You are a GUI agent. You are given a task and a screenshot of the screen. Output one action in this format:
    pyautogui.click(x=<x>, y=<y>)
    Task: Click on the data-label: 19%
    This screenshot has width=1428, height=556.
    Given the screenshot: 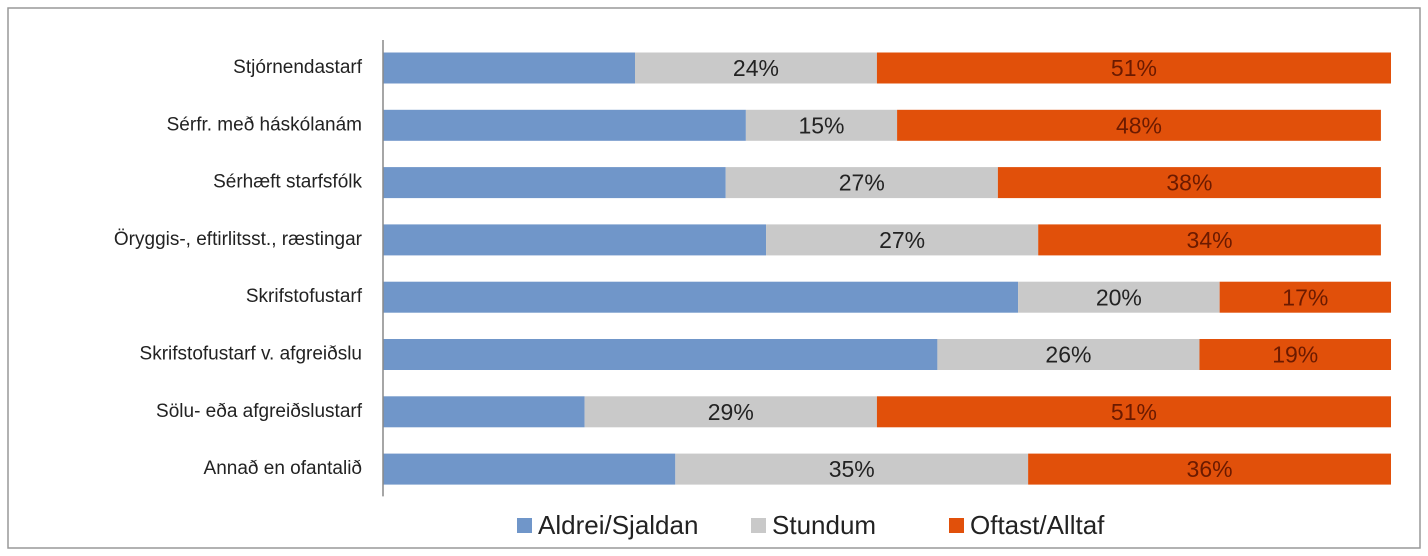 What is the action you would take?
    pyautogui.click(x=1295, y=355)
    